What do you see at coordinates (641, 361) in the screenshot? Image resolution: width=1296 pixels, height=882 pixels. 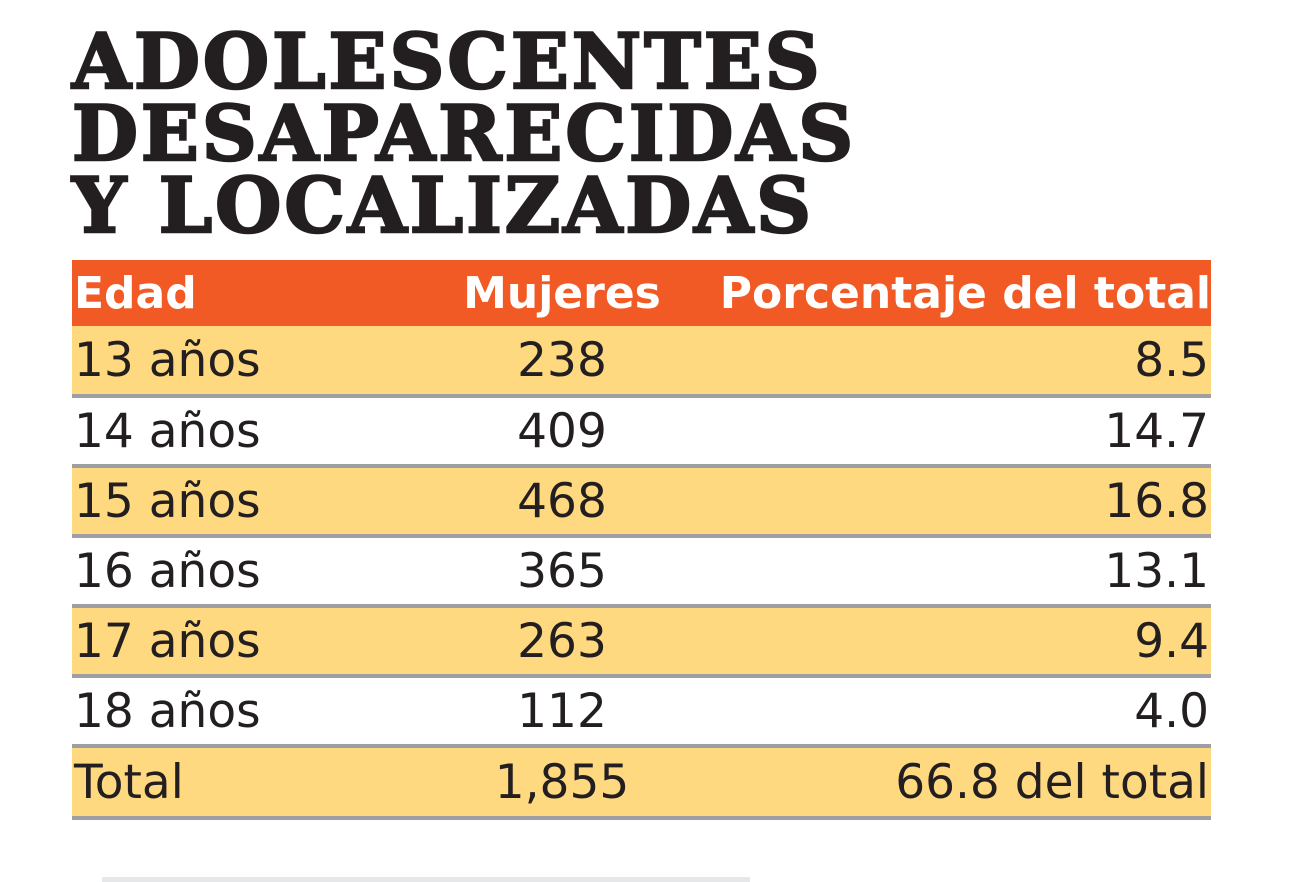 I see `table-row: 13 años 238 8.5` at bounding box center [641, 361].